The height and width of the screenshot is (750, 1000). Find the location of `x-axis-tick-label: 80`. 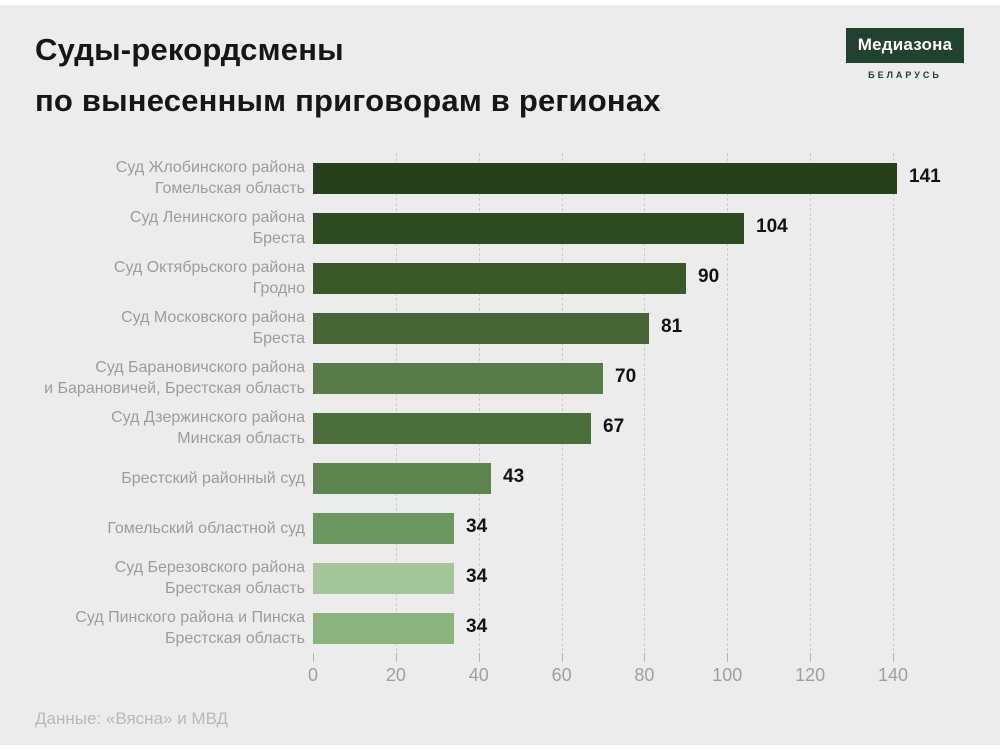

x-axis-tick-label: 80 is located at coordinates (644, 675).